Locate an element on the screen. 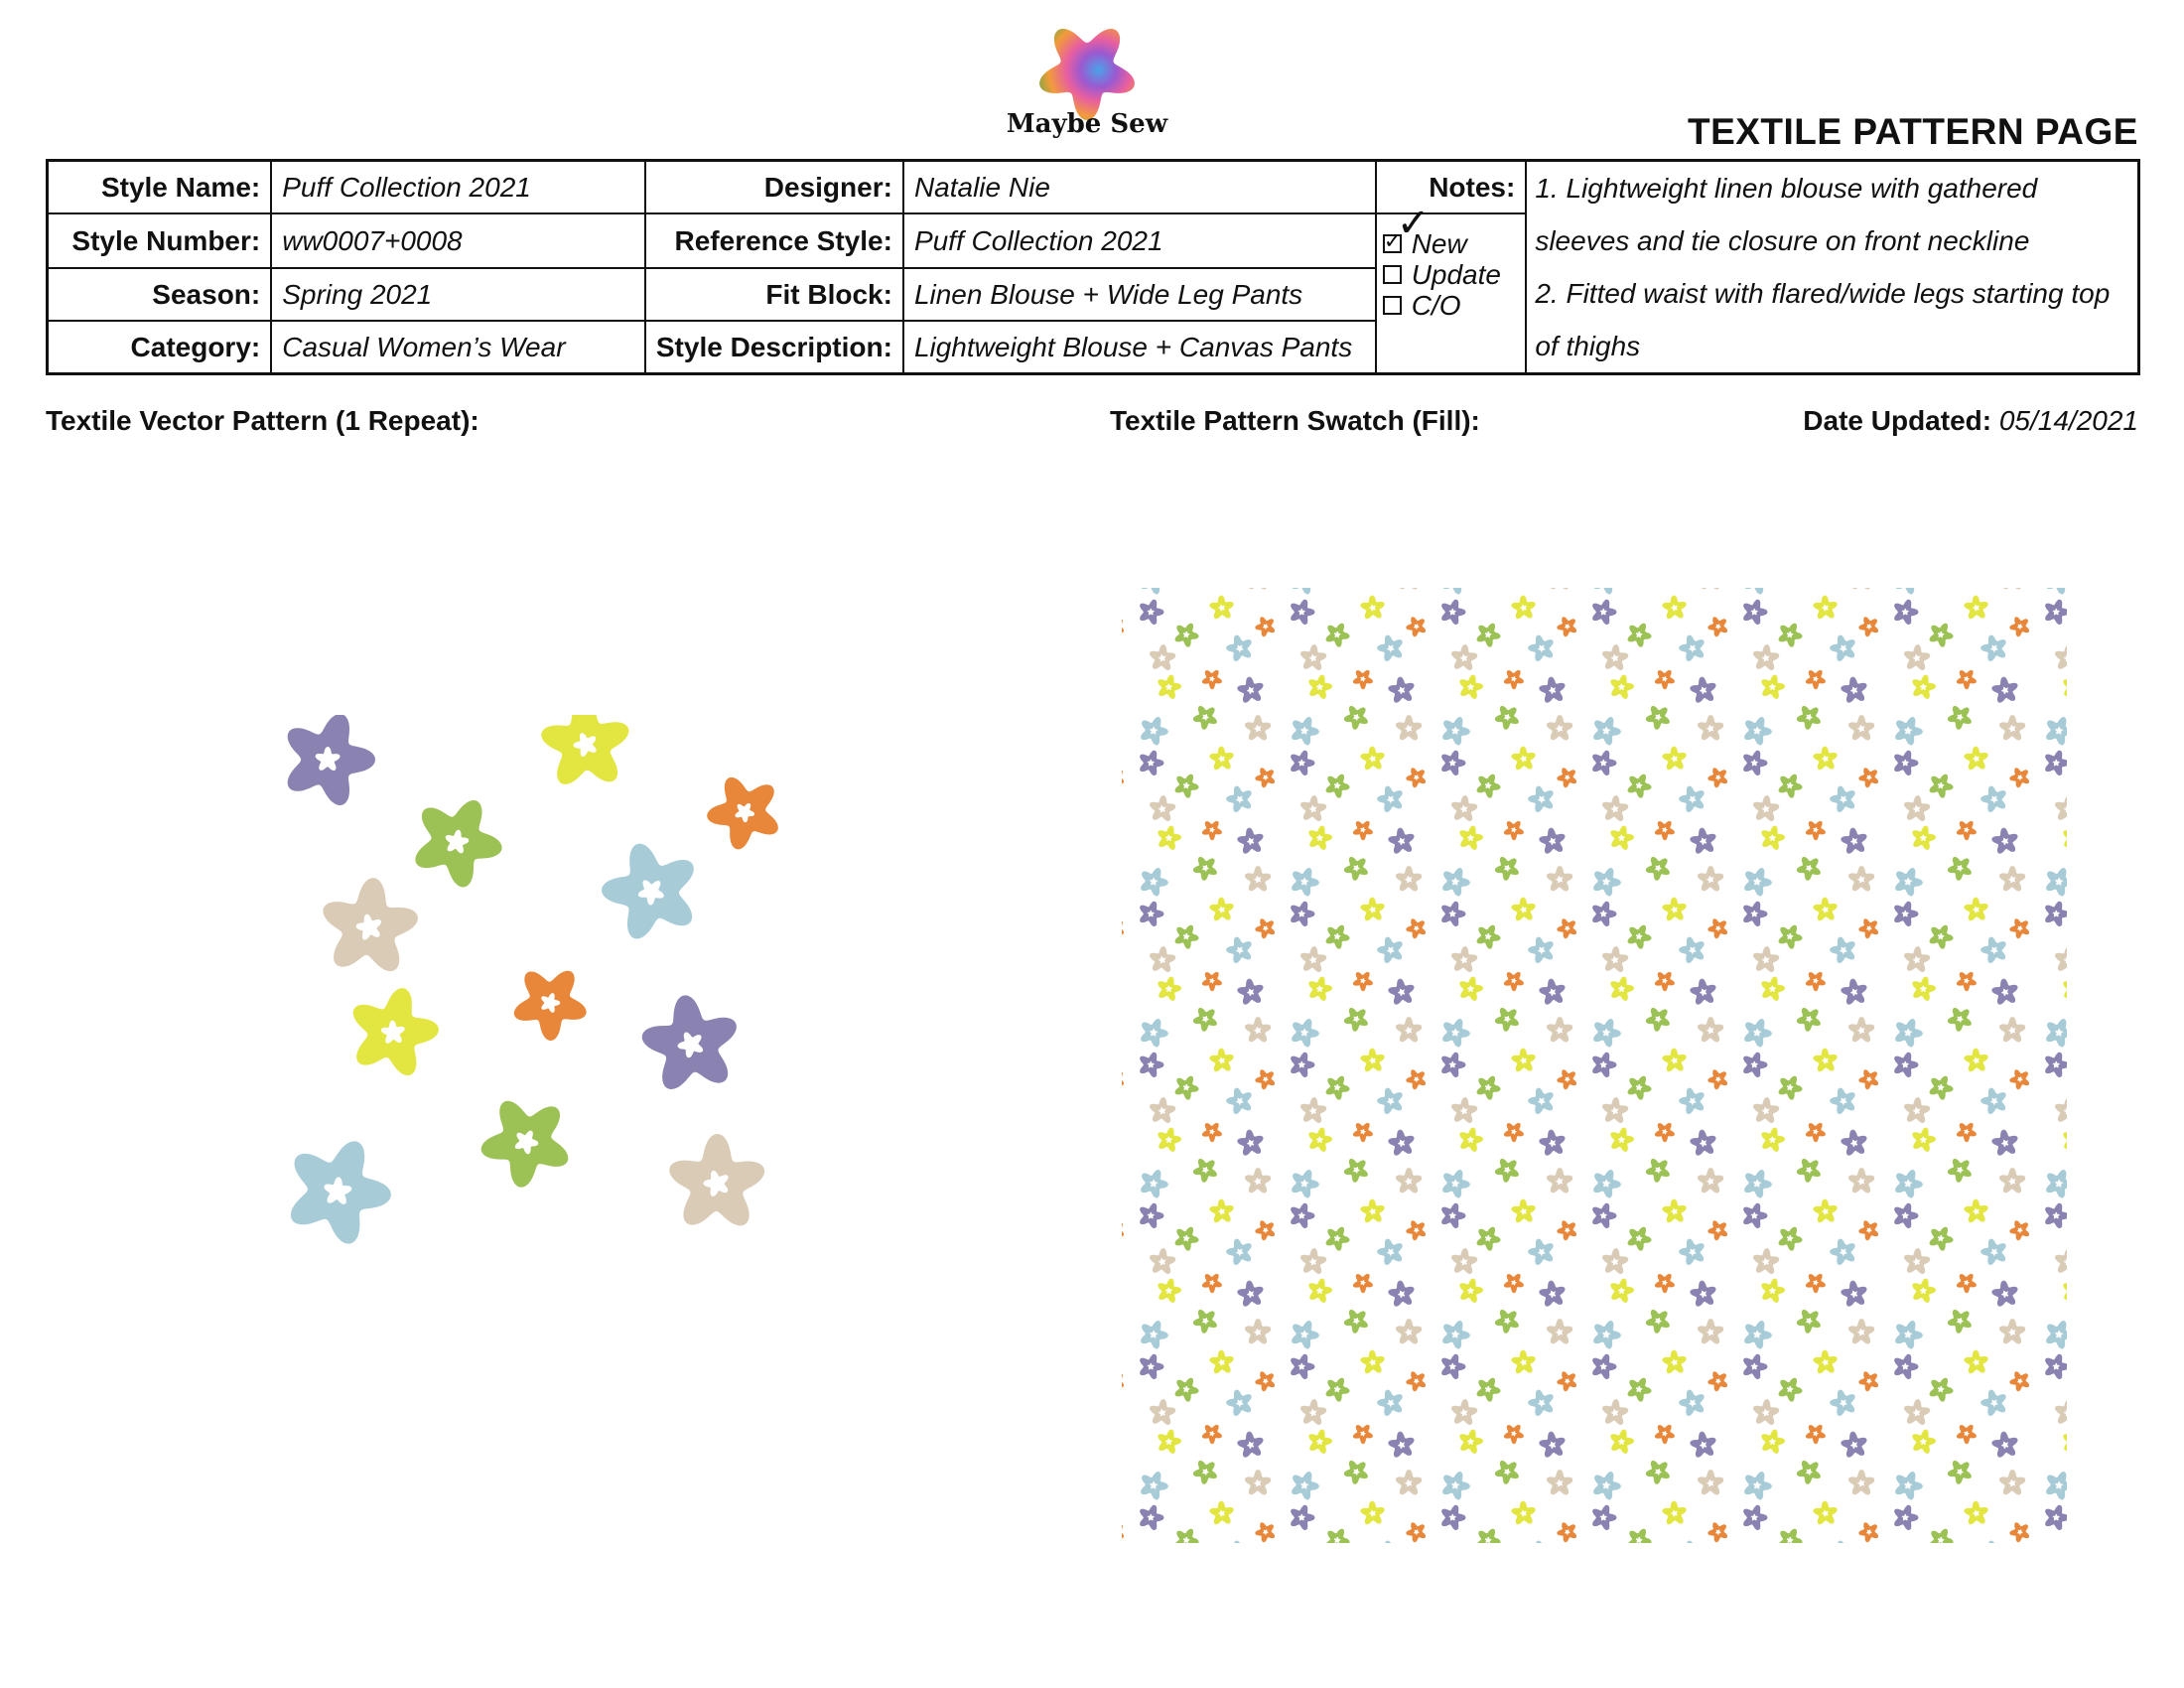 The width and height of the screenshot is (2184, 1688). brand-logo-icon is located at coordinates (1087, 74).